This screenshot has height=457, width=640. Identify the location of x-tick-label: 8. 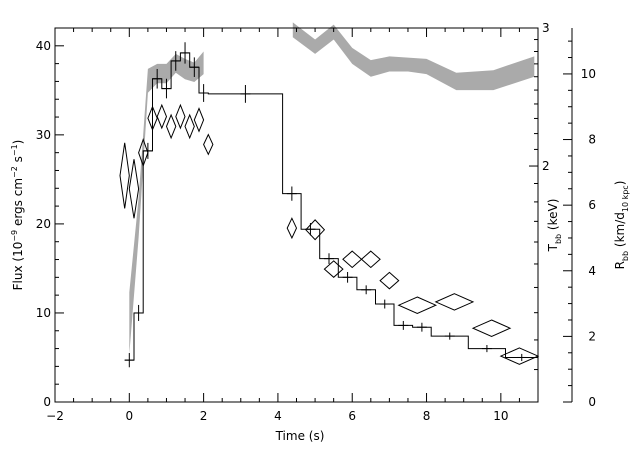
(427, 416).